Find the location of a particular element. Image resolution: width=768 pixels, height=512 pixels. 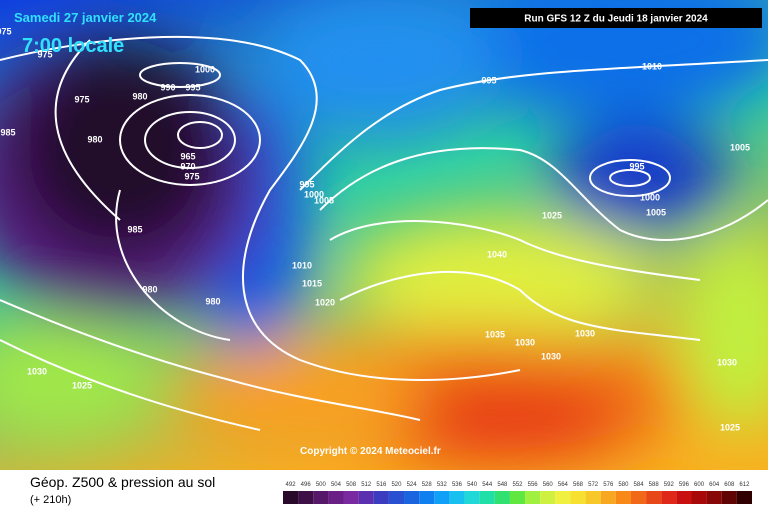

copyright: Copyright © 2024 Meteociel.fr is located at coordinates (370, 451).